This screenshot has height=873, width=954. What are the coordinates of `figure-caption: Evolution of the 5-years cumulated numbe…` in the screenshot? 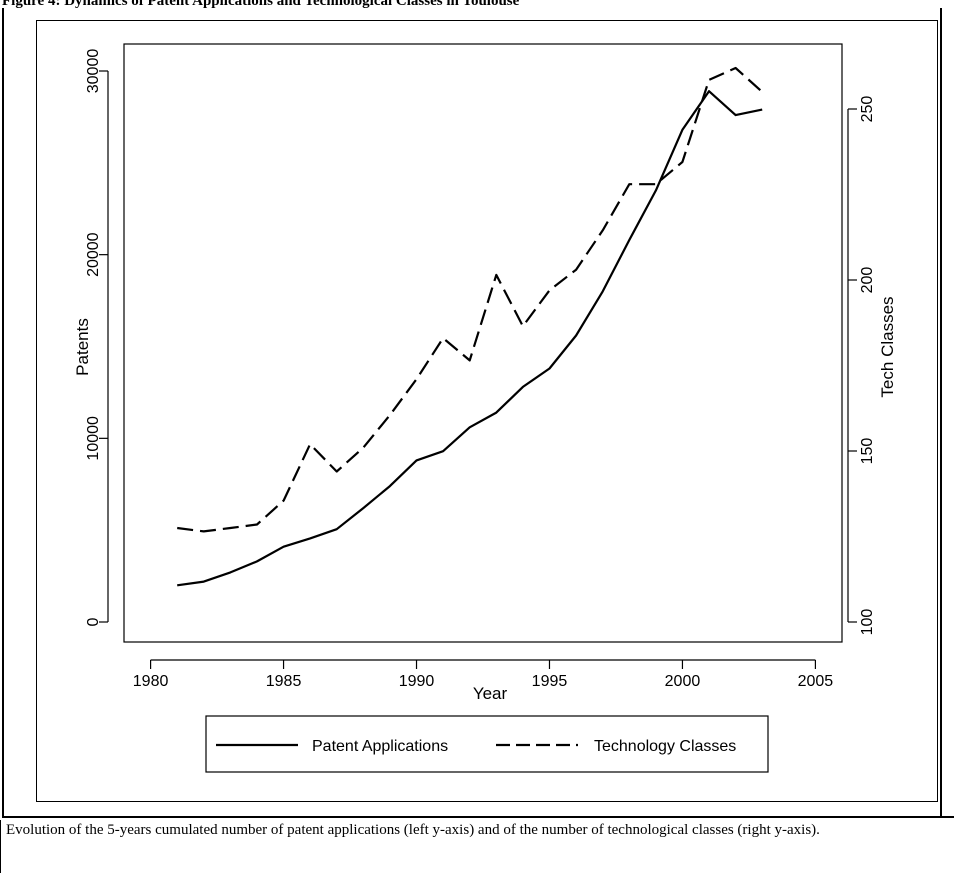 It's located at (476, 846).